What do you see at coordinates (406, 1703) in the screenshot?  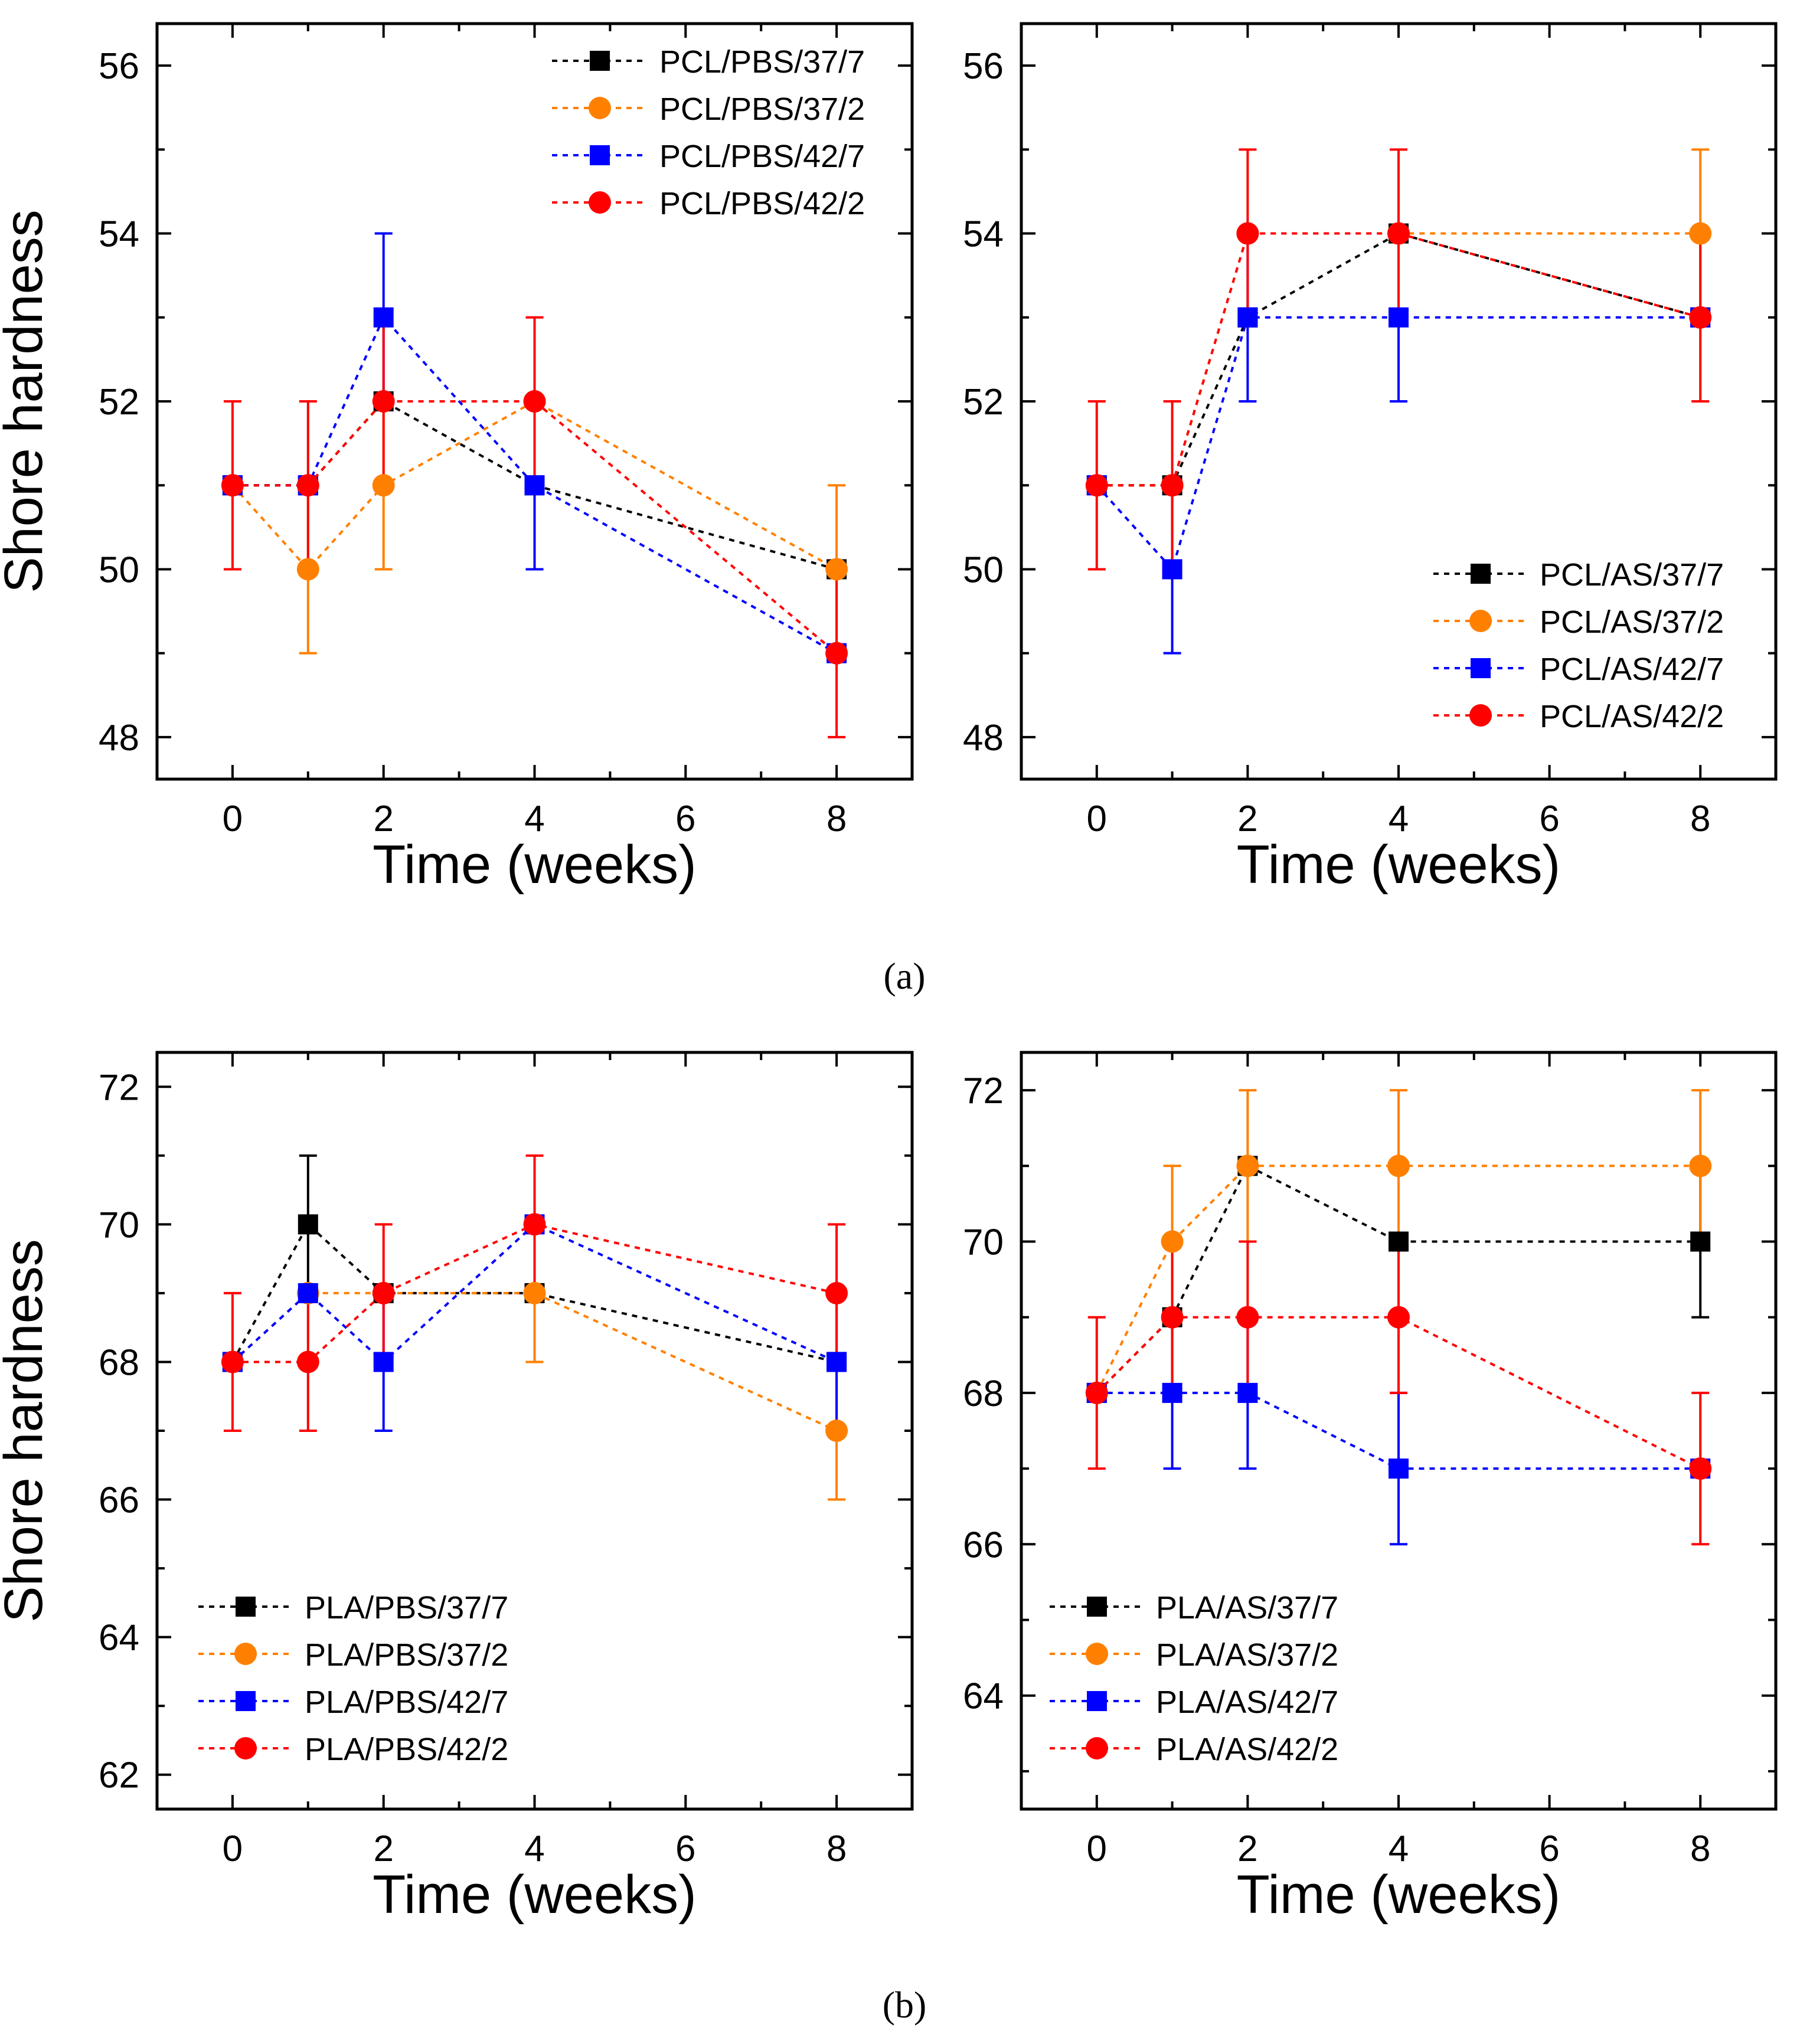 I see `legend-label: PLA/PBS/42/7` at bounding box center [406, 1703].